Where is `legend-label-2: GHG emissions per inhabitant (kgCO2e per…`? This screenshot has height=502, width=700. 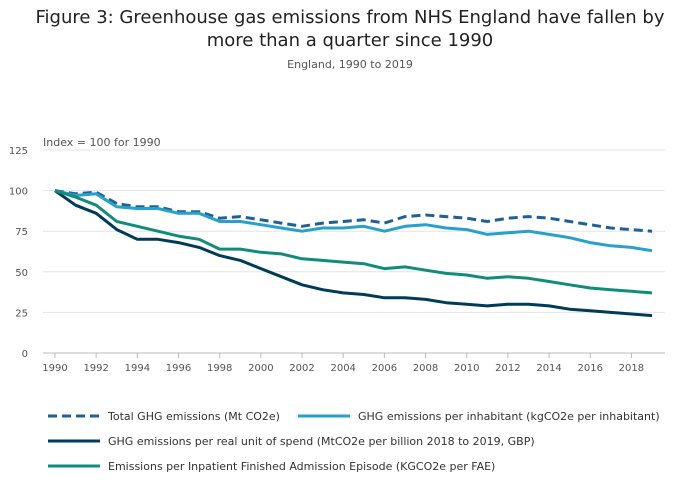
legend-label-2: GHG emissions per inhabitant (kgCO2e per… is located at coordinates (509, 416).